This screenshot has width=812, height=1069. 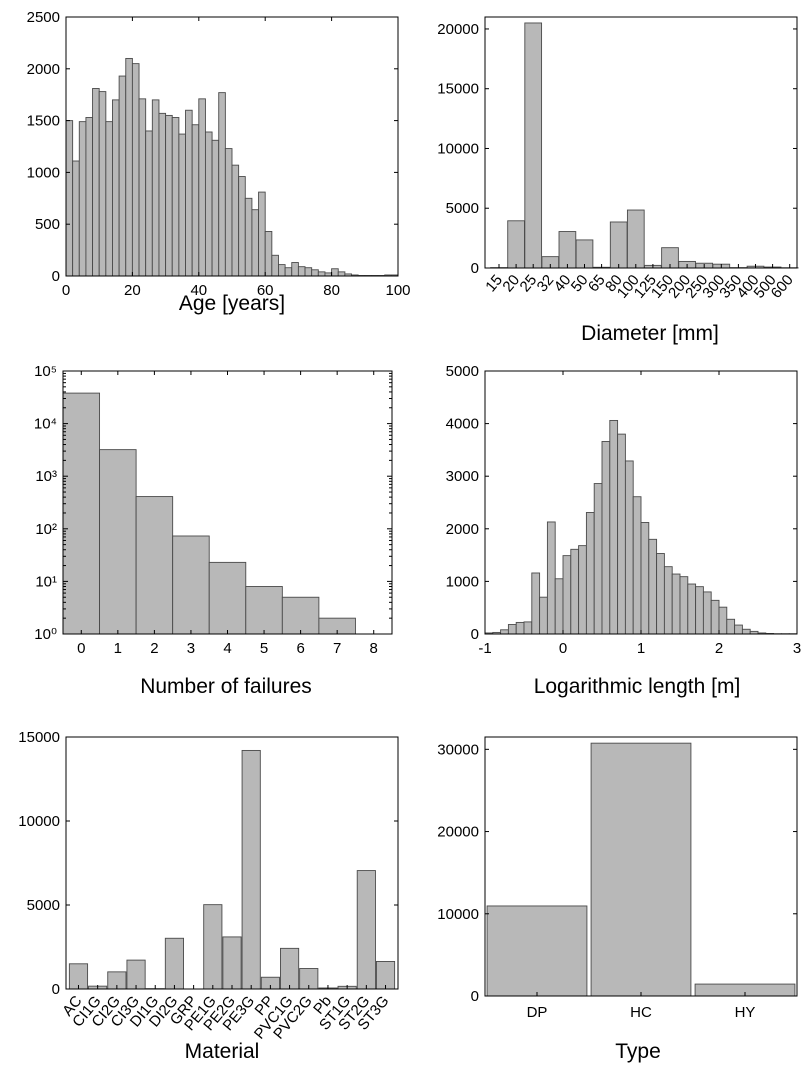 I want to click on age-xtick-label: 100, so click(x=397, y=290).